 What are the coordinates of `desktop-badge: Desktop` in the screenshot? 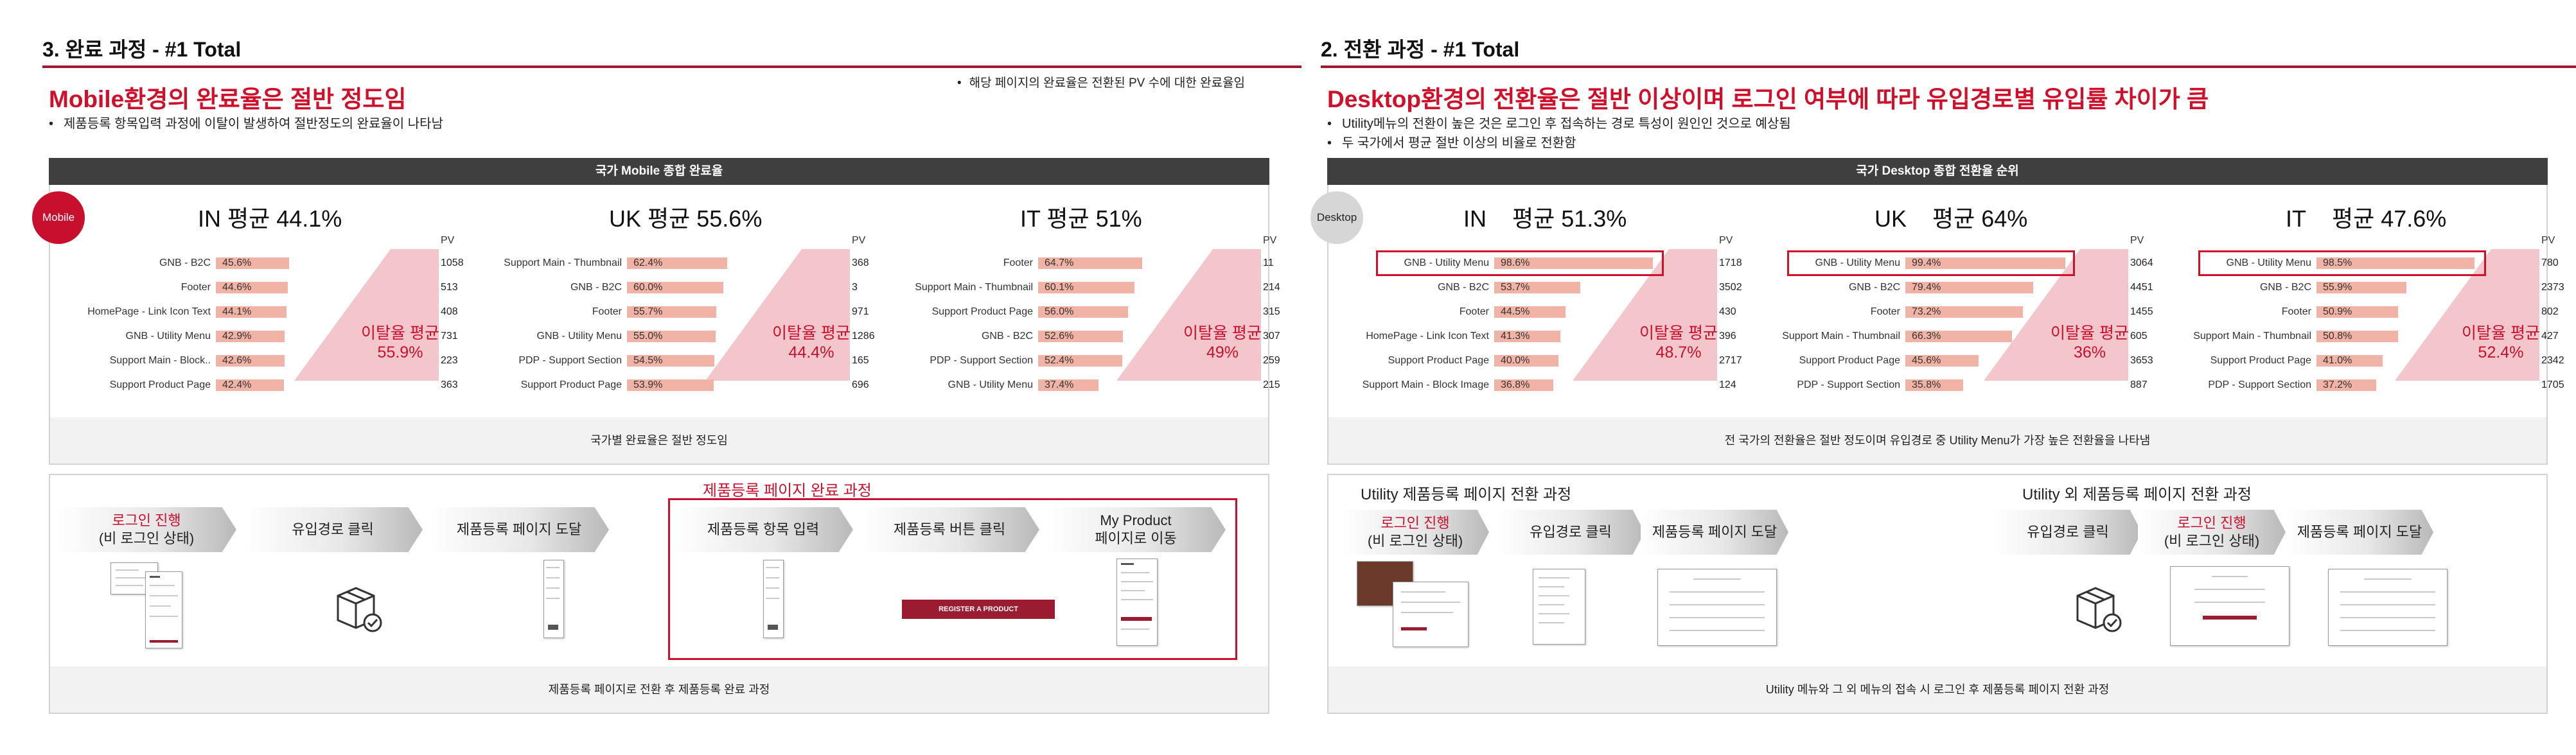 It's located at (1336, 217).